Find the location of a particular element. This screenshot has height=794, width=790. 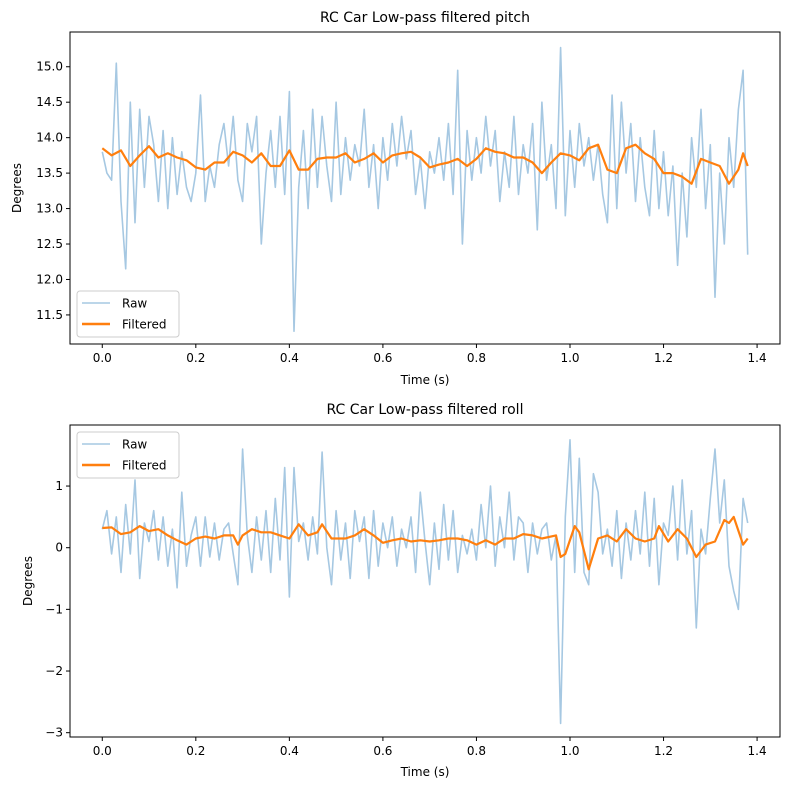

y-tick-label: 13.5 is located at coordinates (49, 173).